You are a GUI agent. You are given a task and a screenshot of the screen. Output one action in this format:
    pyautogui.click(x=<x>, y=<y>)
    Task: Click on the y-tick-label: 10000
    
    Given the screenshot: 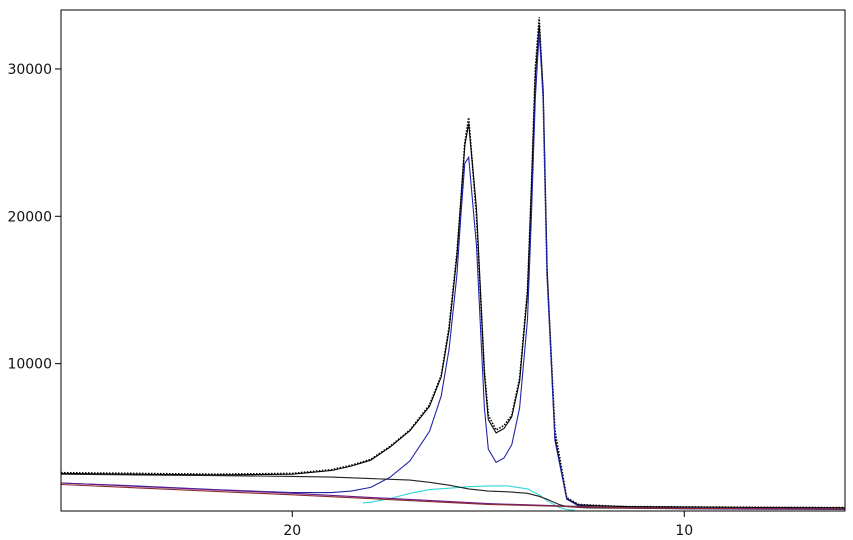 What is the action you would take?
    pyautogui.click(x=29, y=365)
    